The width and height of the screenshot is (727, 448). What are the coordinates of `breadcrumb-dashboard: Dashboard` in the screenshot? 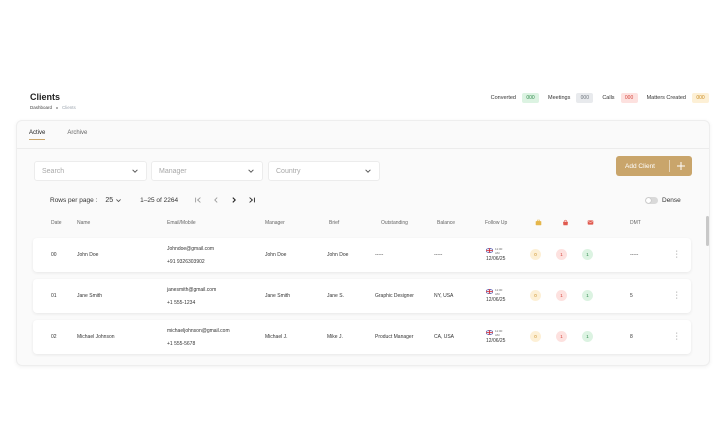 It's located at (41, 107).